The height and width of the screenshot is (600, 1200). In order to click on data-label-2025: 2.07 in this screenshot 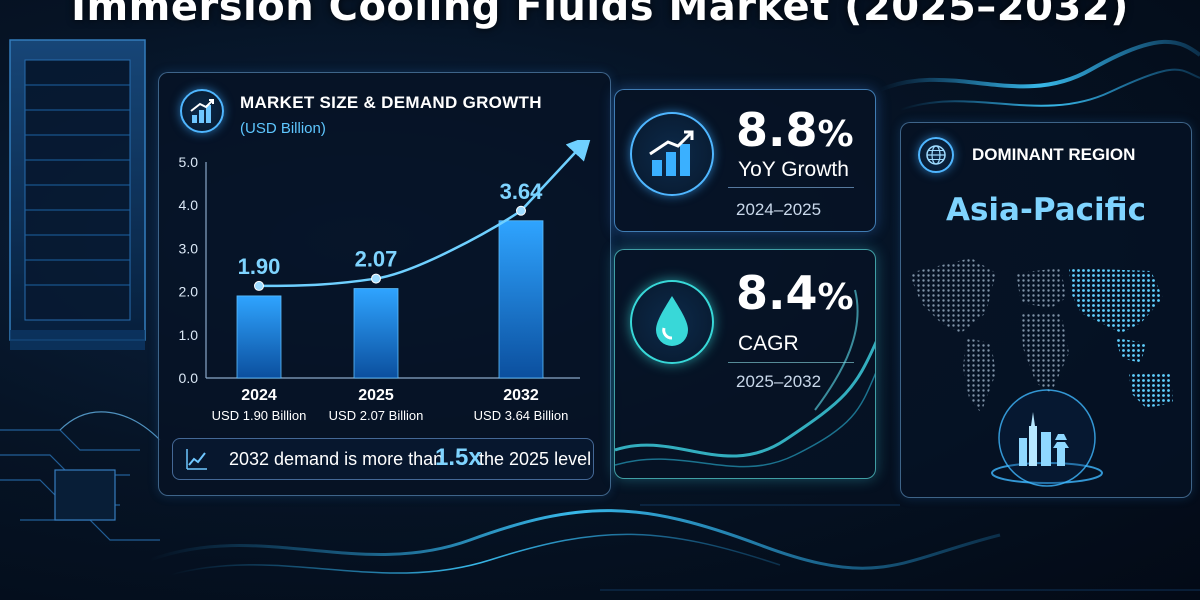, I will do `click(376, 259)`.